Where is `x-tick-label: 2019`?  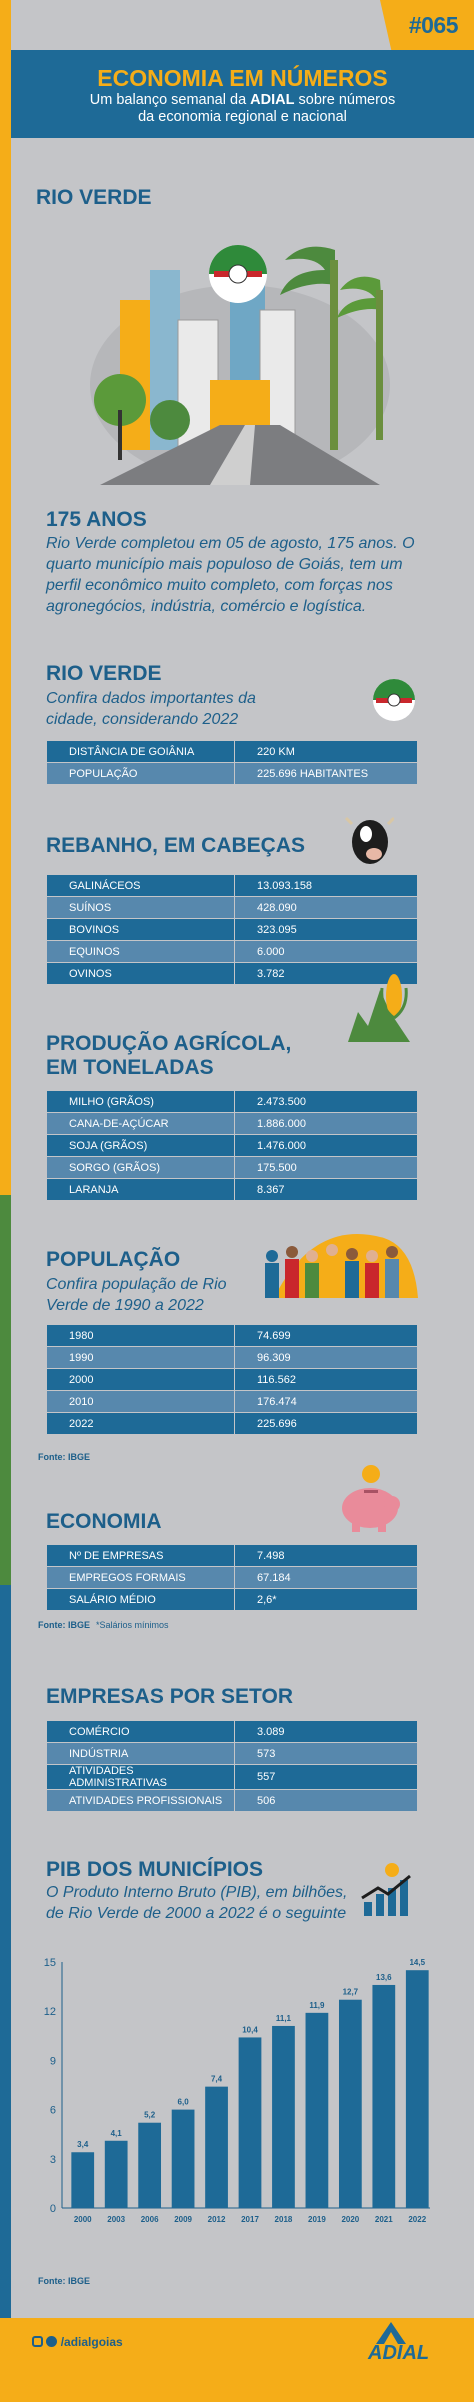 x-tick-label: 2019 is located at coordinates (317, 2219).